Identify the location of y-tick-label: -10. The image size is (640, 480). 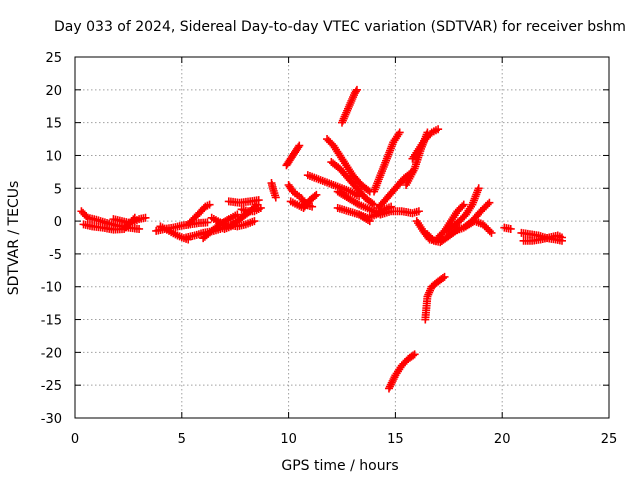
(51, 288).